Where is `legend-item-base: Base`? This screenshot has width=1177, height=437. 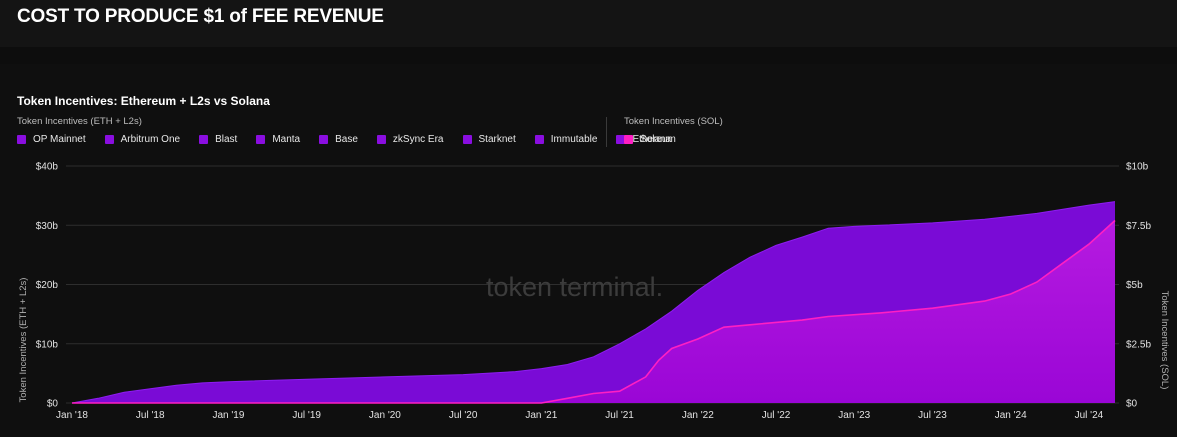 legend-item-base: Base is located at coordinates (338, 139).